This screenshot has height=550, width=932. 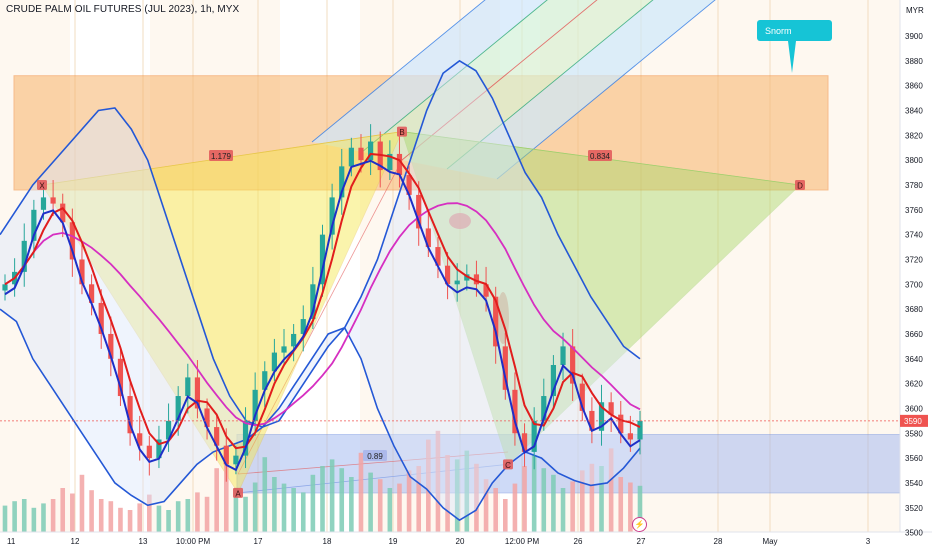 What do you see at coordinates (914, 160) in the screenshot?
I see `y-tick-label: 3800` at bounding box center [914, 160].